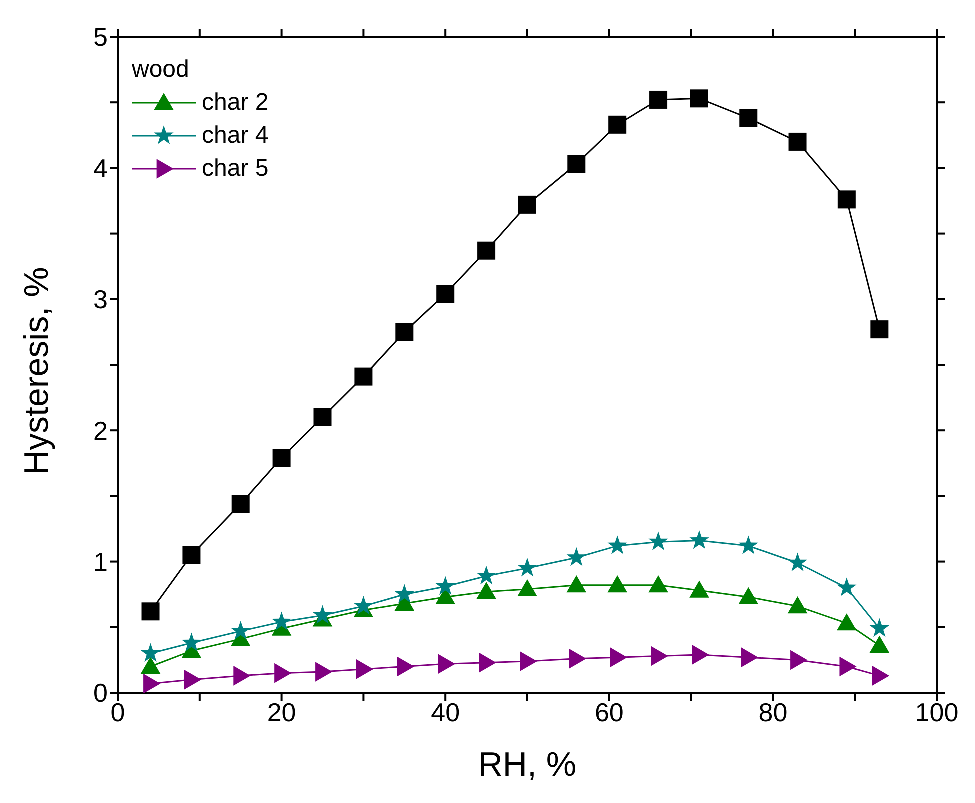 This screenshot has height=803, width=975. I want to click on x-tick-label: 100, so click(937, 712).